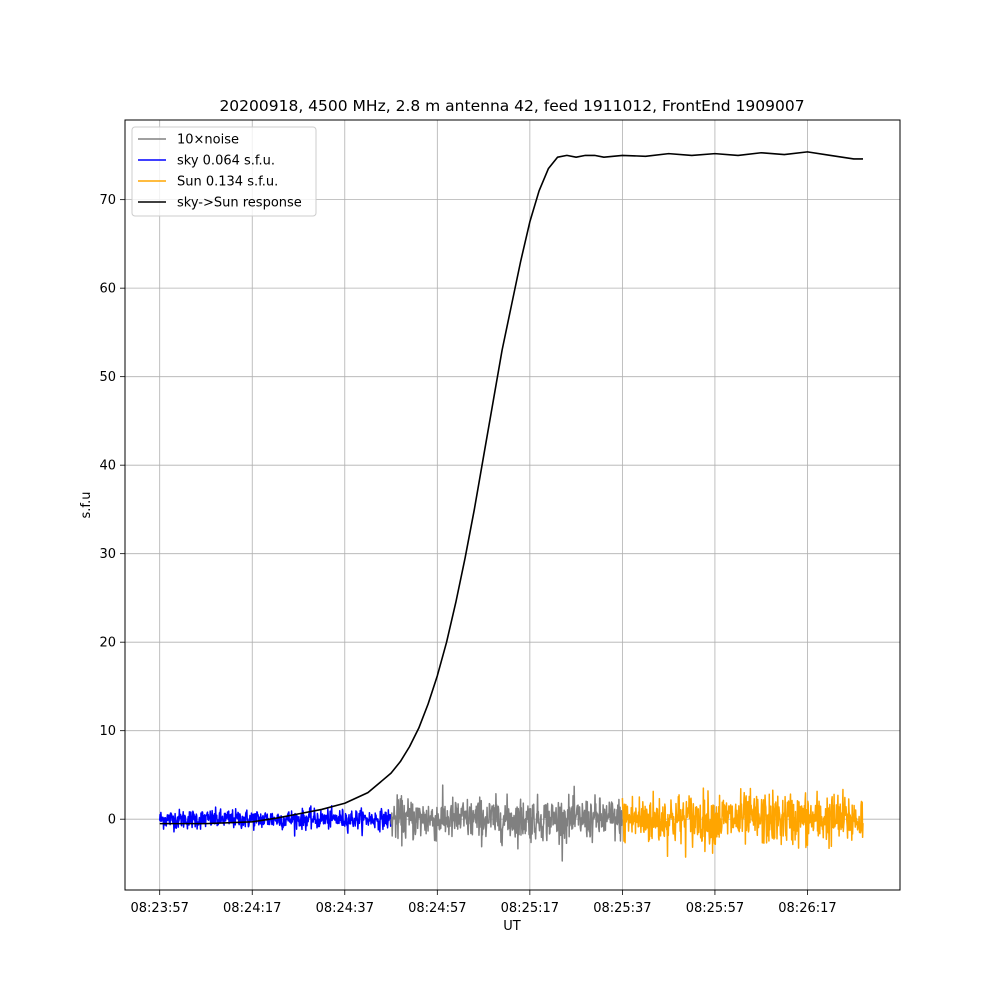  I want to click on y-tick-label: 10, so click(107, 731).